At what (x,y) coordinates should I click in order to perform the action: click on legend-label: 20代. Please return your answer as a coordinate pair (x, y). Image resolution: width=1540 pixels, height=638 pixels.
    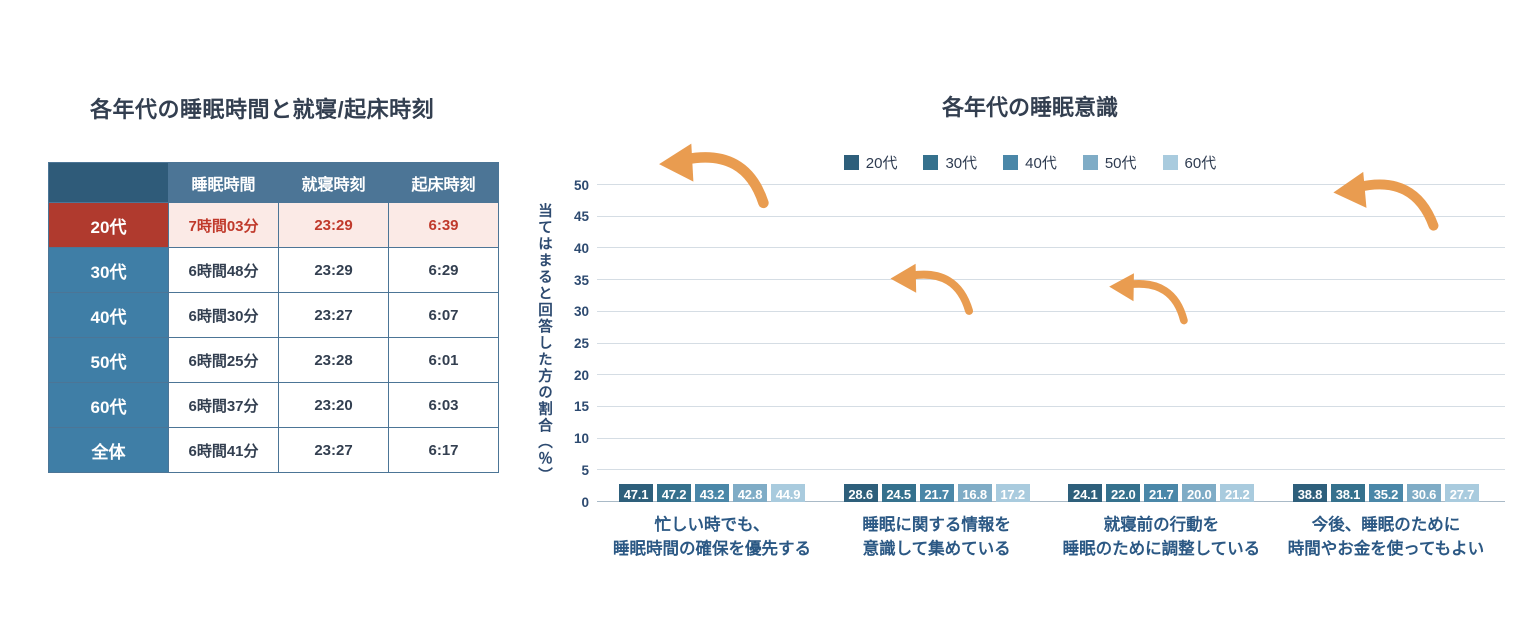
    Looking at the image, I should click on (881, 163).